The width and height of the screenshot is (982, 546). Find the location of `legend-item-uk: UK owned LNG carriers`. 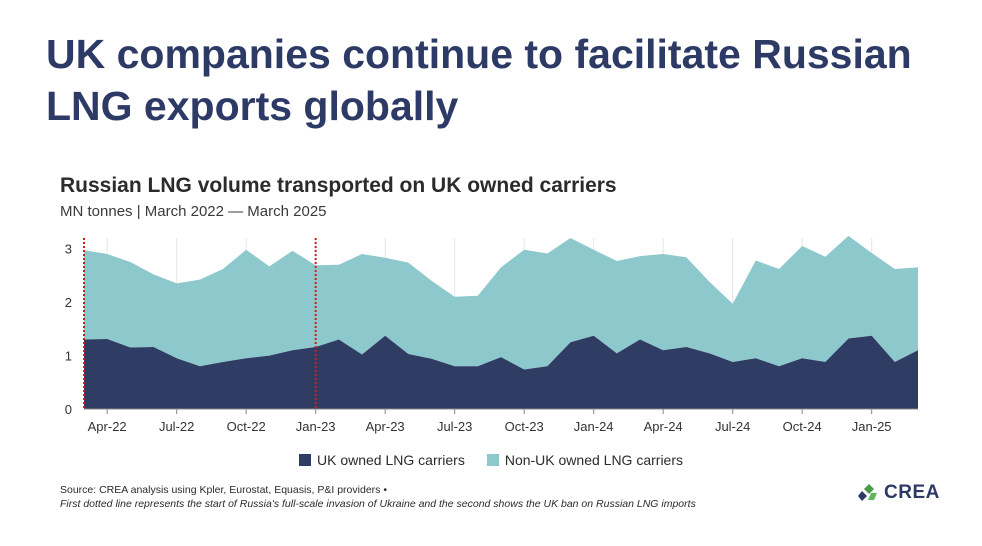

legend-item-uk: UK owned LNG carriers is located at coordinates (382, 460).